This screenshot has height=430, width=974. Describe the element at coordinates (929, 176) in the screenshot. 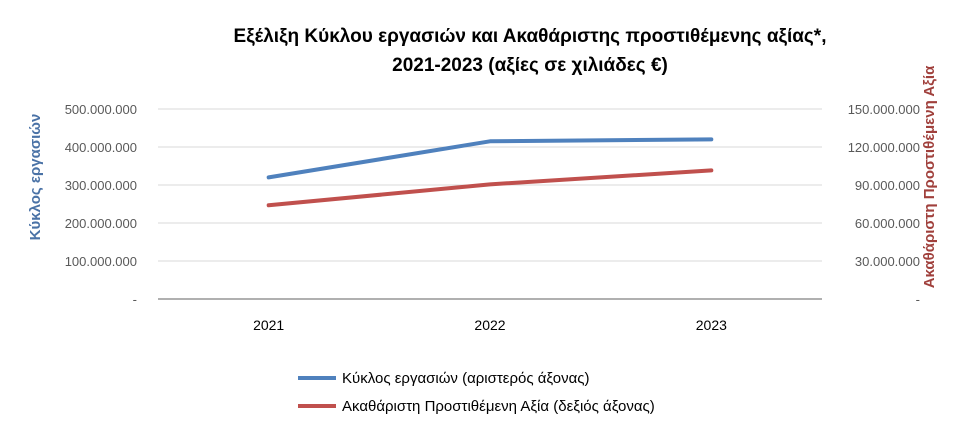

I see `y-right-axis-title: Ακαθάριστη Προστιθέμενη Αξία` at that location.